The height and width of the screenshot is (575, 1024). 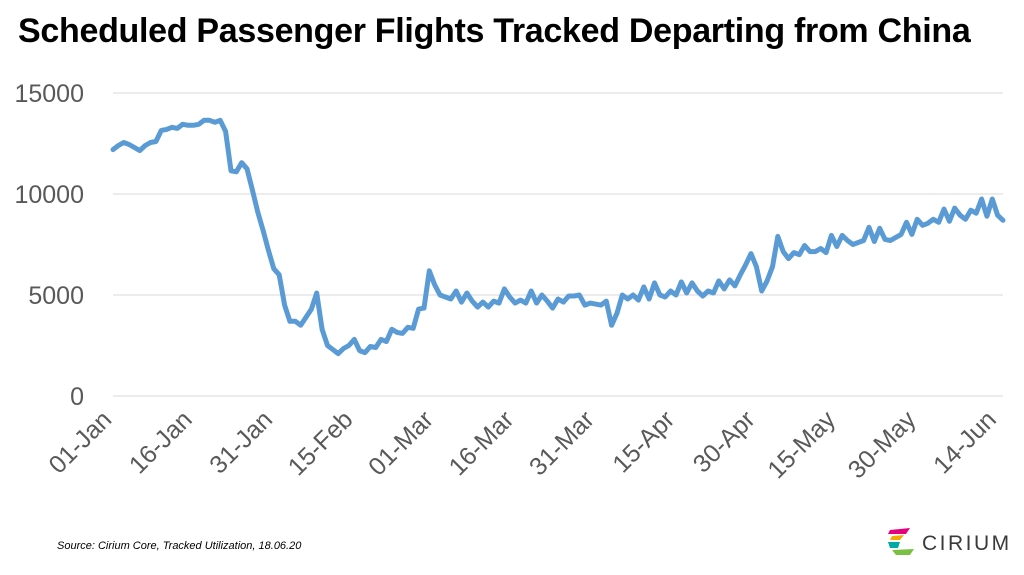 What do you see at coordinates (49, 245) in the screenshot?
I see `y-axis-tick-labels: 0 5000 10000 15000` at bounding box center [49, 245].